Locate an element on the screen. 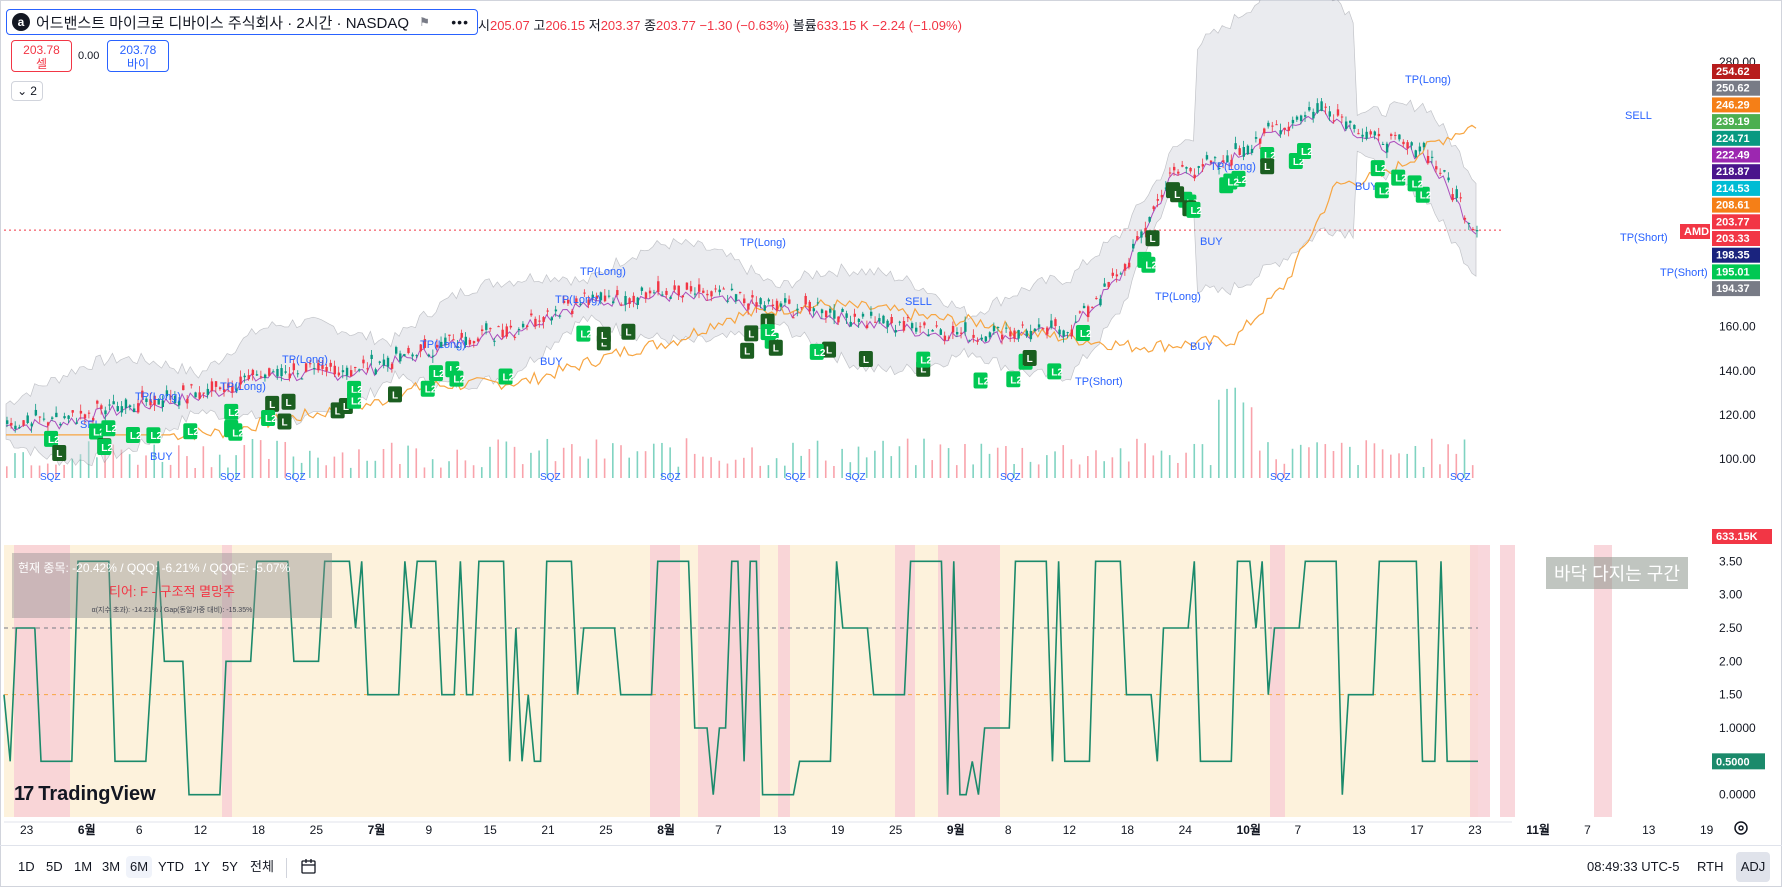 This screenshot has width=1782, height=887. clock-timezone: 08:49:33 UTC-5 is located at coordinates (1633, 866).